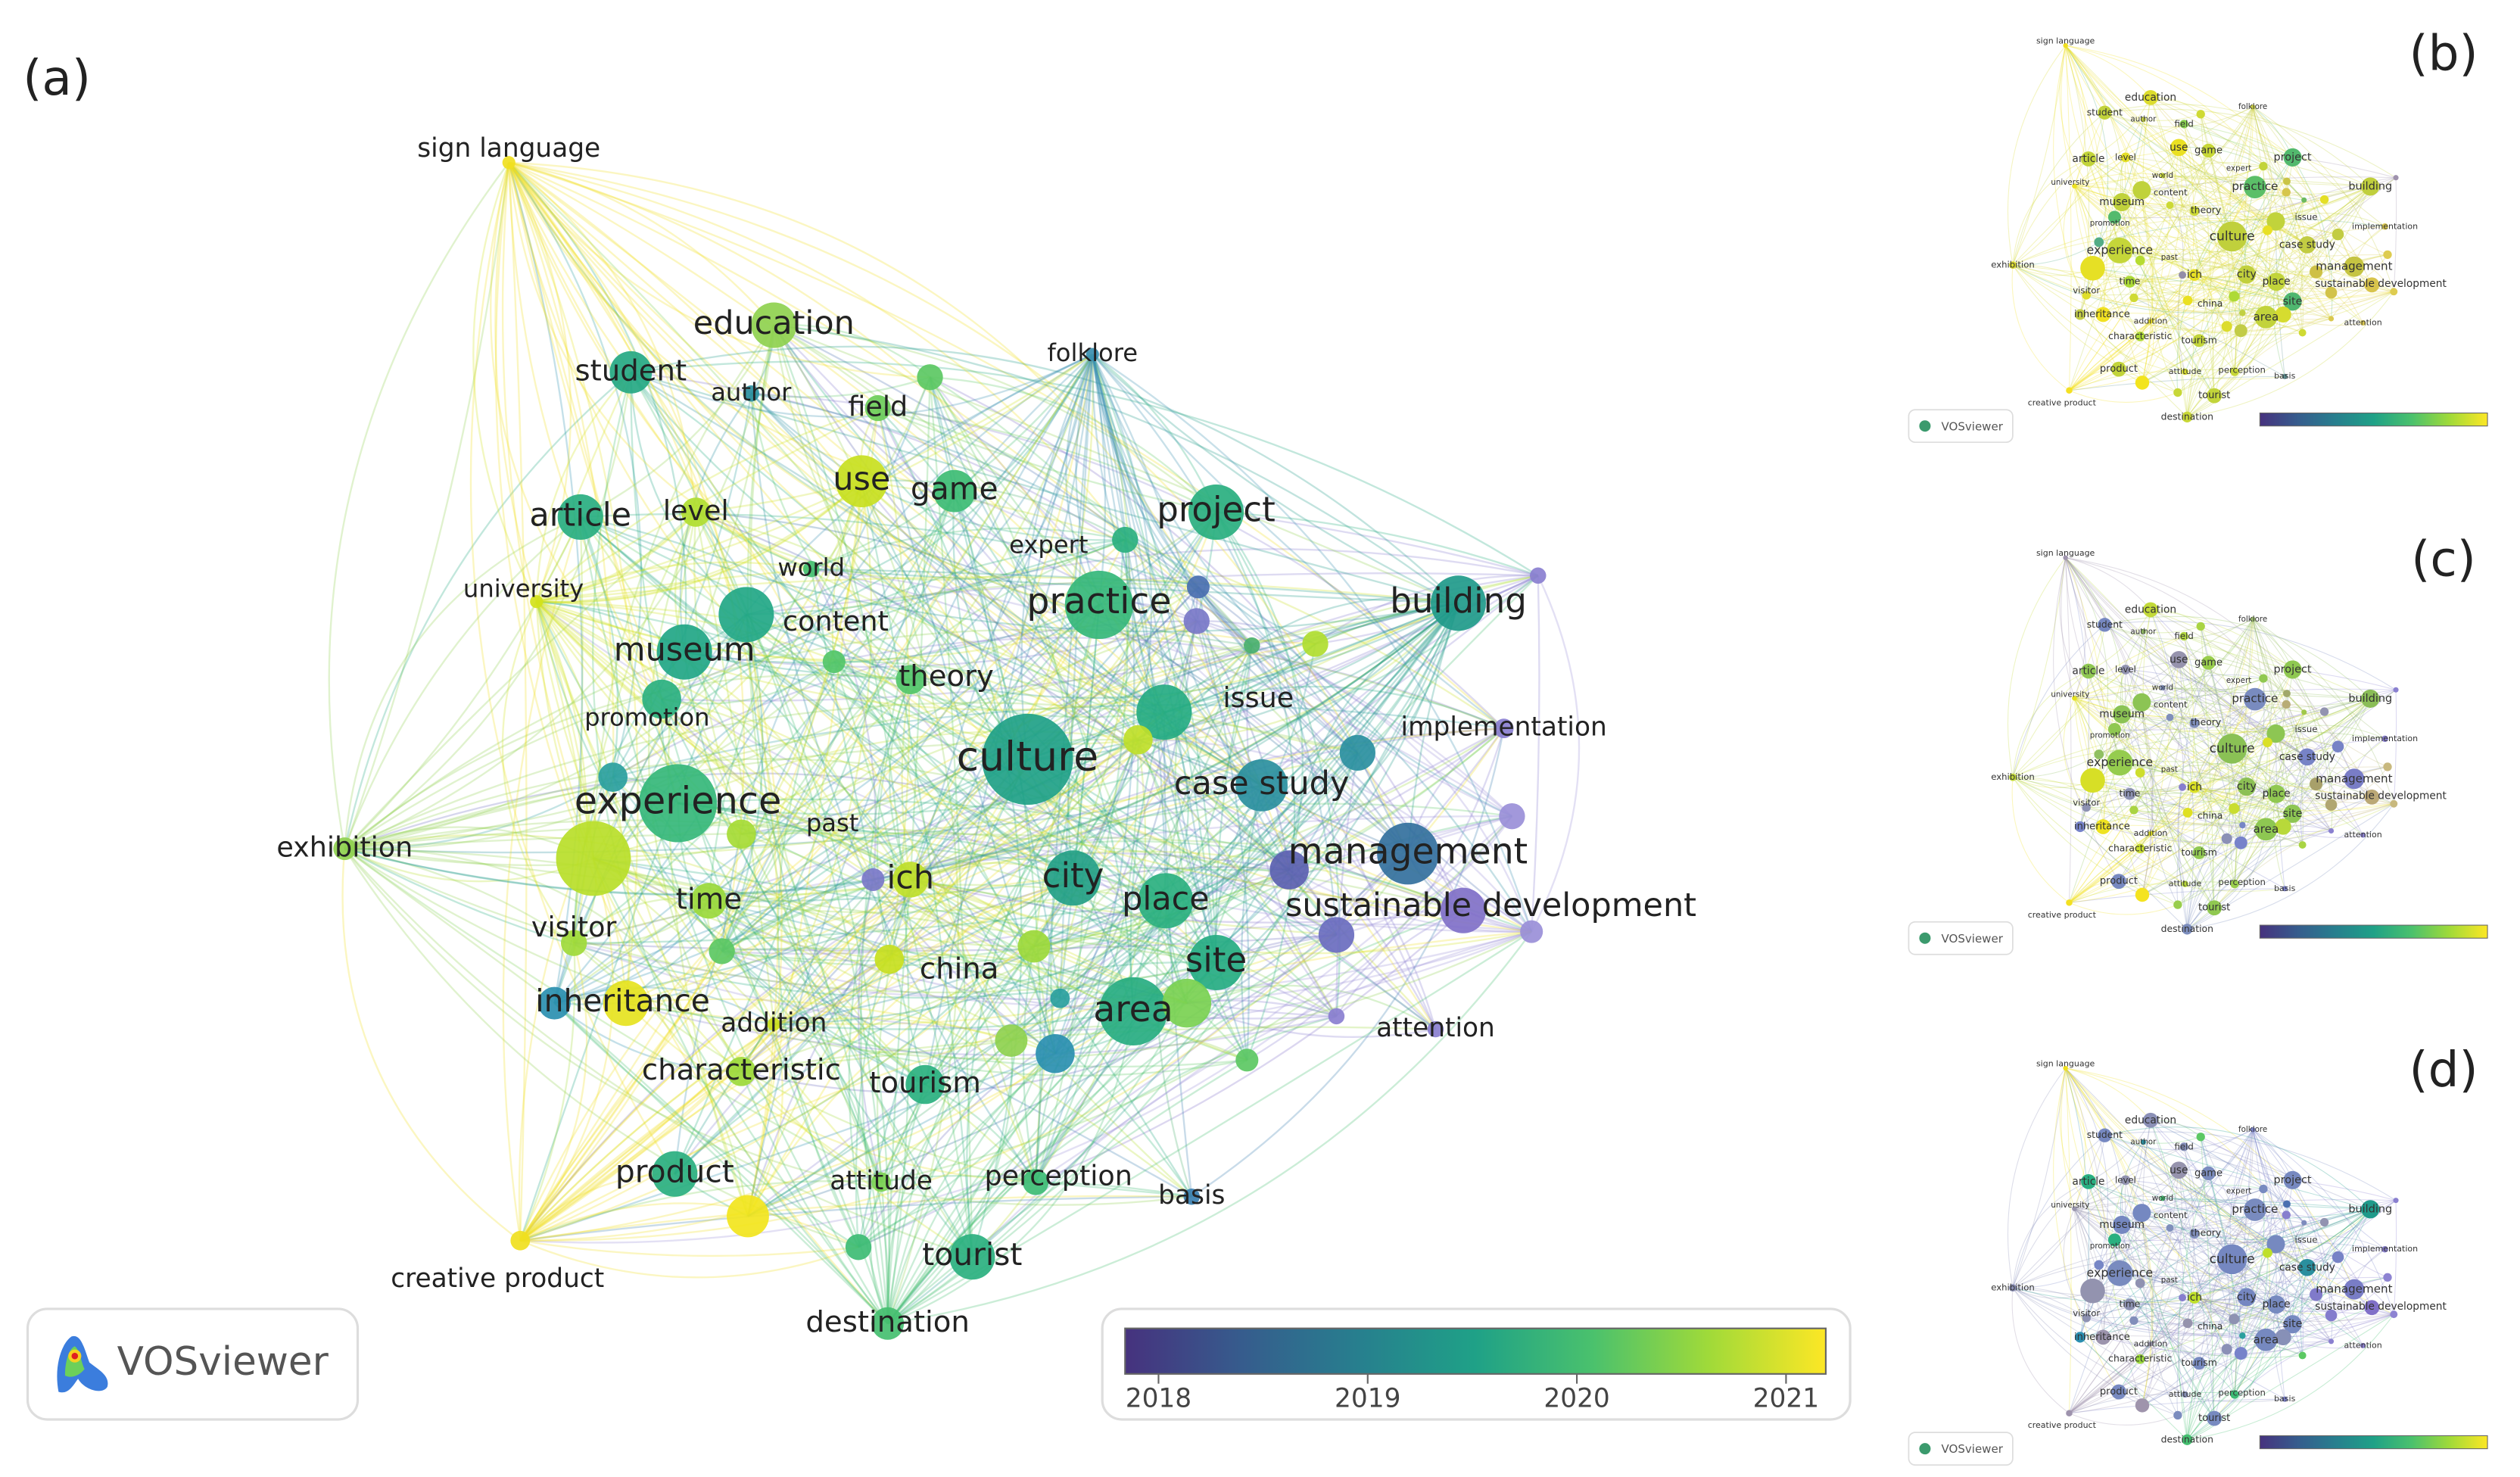  I want to click on colorbar-gradient, so click(2373, 419).